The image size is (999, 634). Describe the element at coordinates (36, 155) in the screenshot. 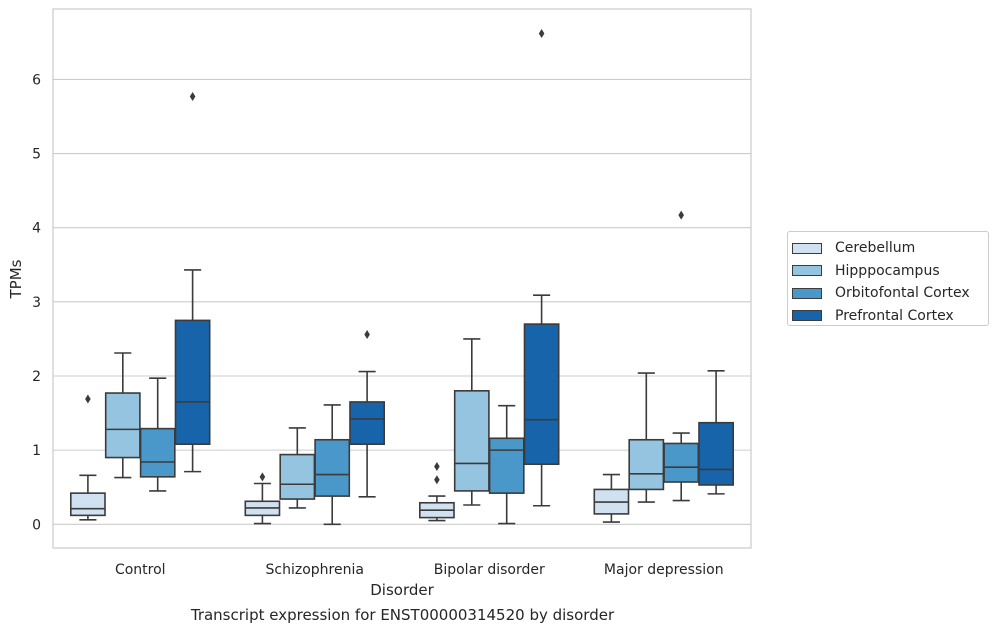

I see `y-tick-label: 5` at that location.